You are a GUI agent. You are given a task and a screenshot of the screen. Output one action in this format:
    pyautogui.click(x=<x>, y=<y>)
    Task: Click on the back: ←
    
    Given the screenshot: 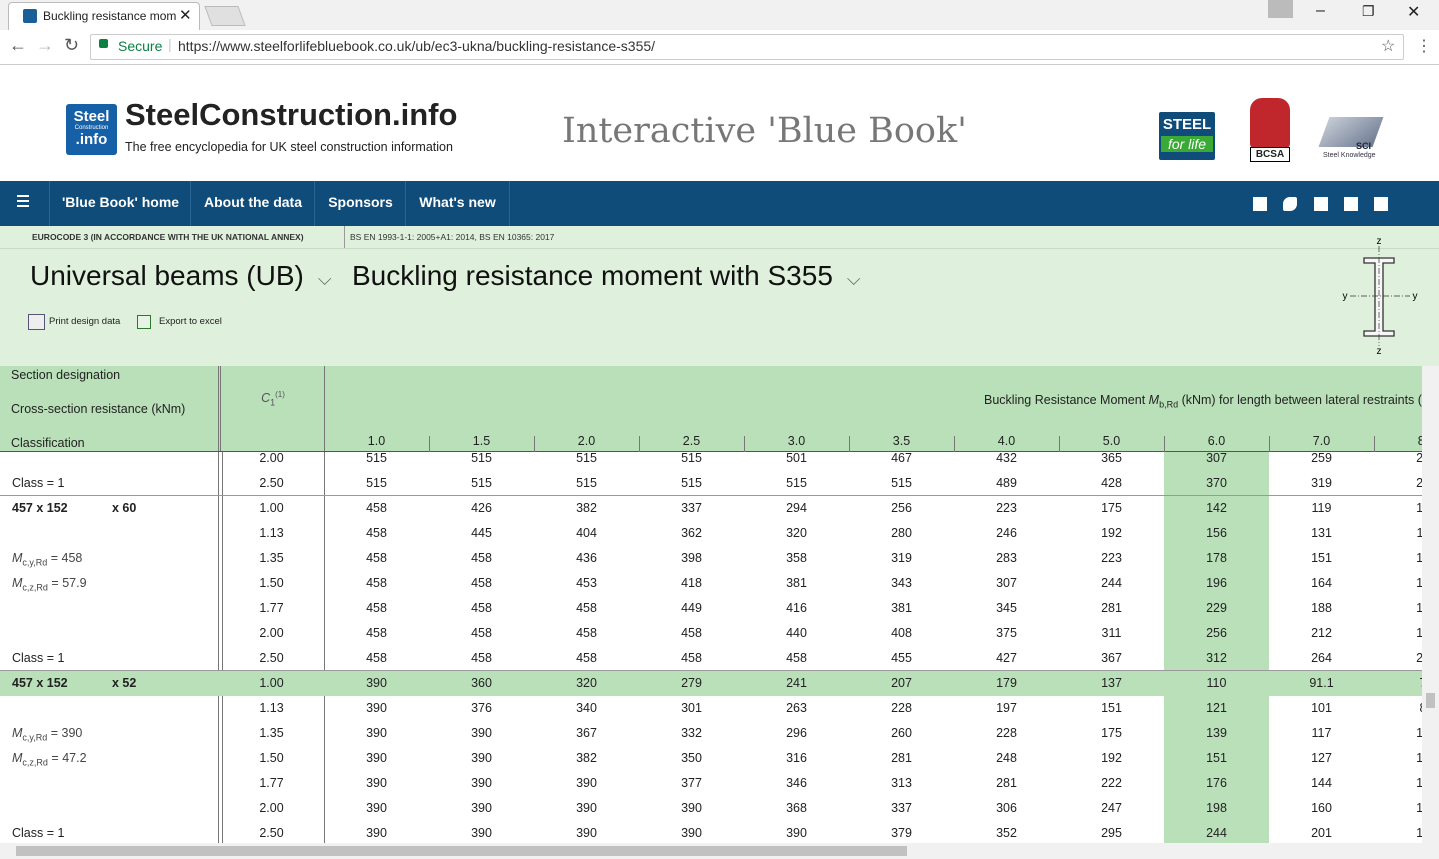 What is the action you would take?
    pyautogui.click(x=18, y=45)
    